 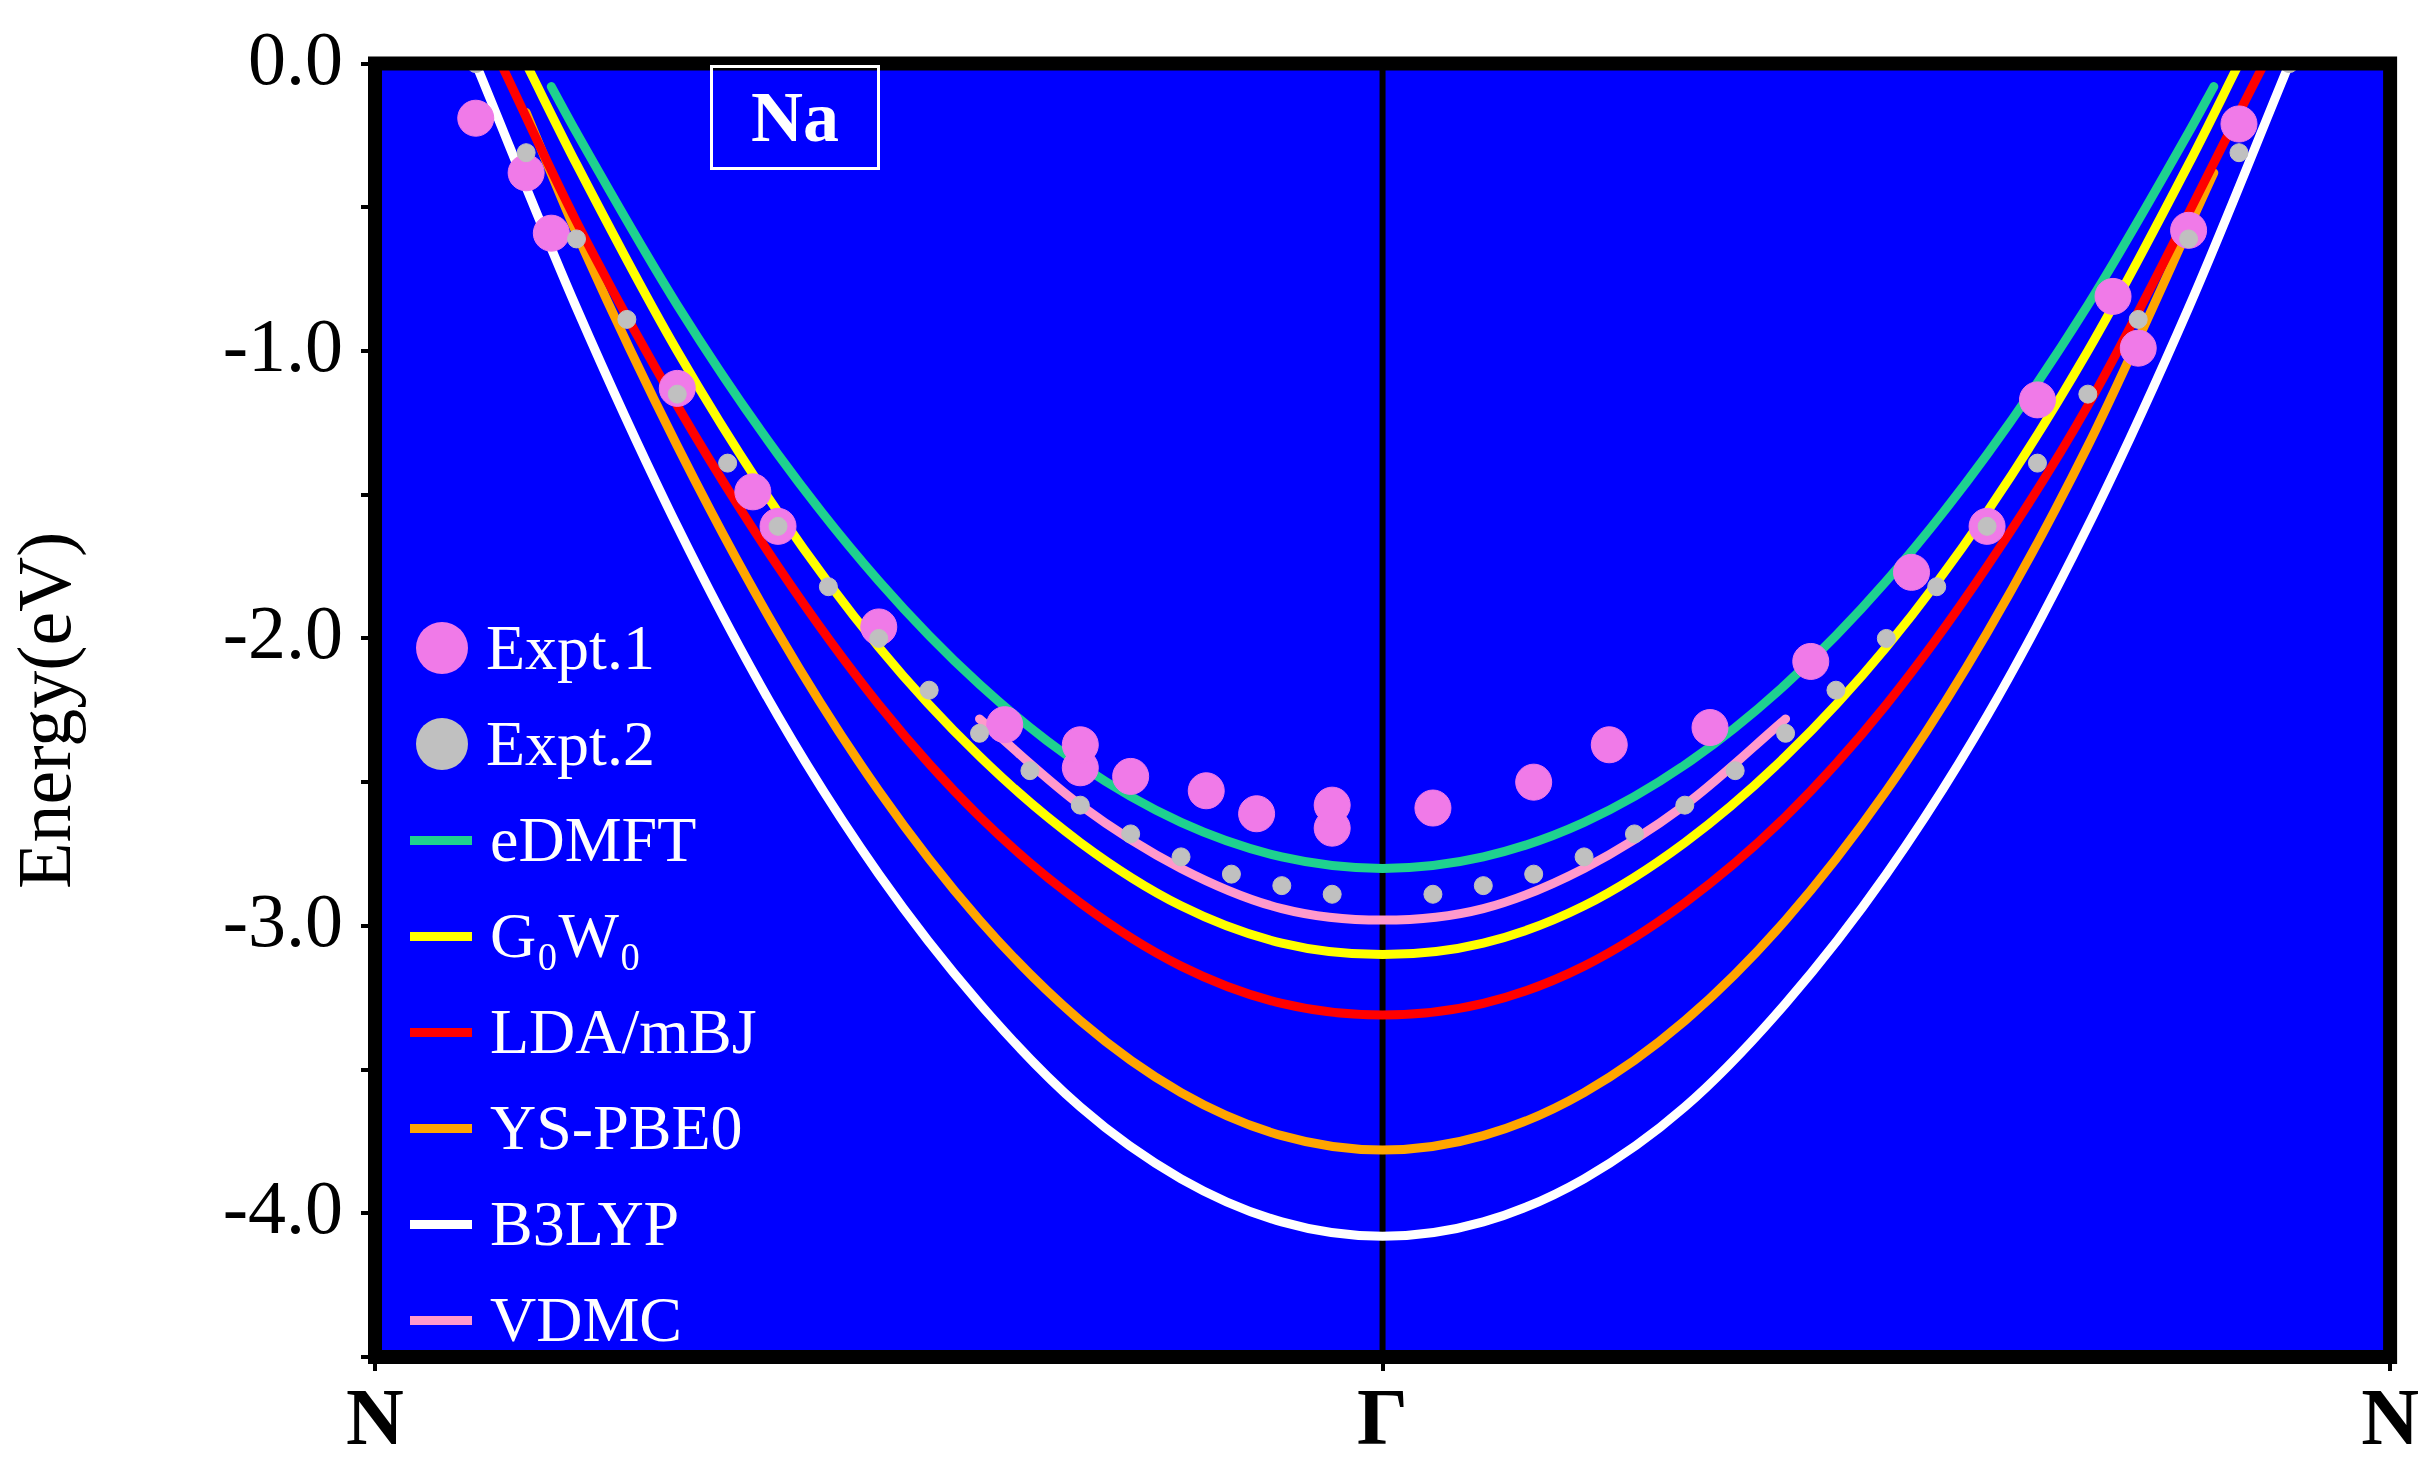 I want to click on y-tick-label: -1.0, so click(x=282, y=344).